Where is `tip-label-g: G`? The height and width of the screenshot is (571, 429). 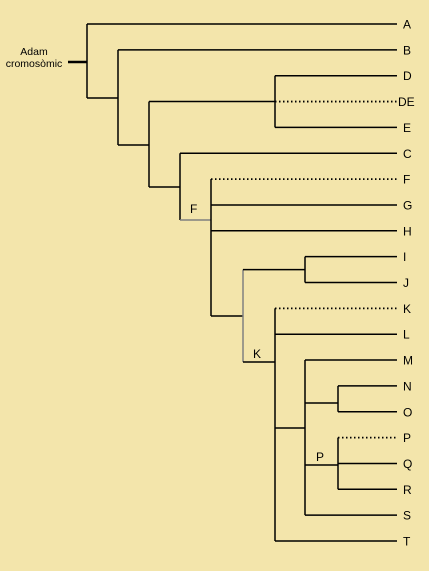 tip-label-g: G is located at coordinates (407, 205).